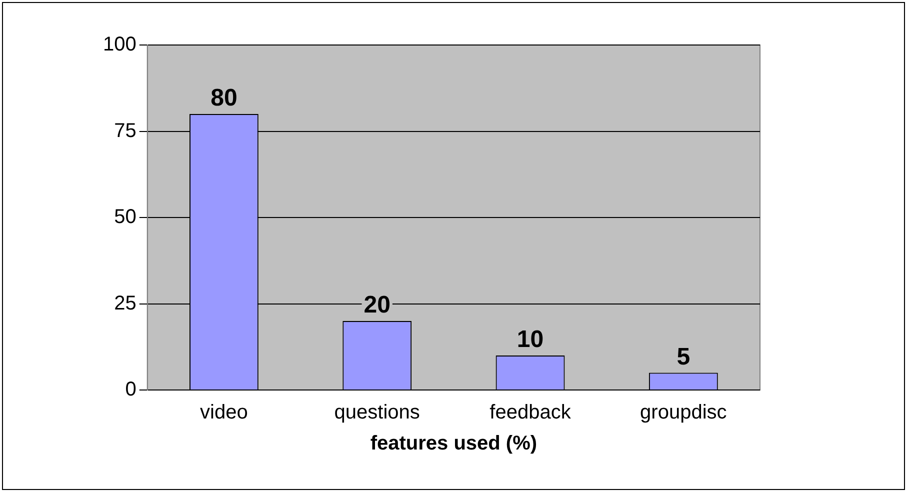 This screenshot has width=909, height=494. What do you see at coordinates (125, 131) in the screenshot?
I see `y-tick-label: 75` at bounding box center [125, 131].